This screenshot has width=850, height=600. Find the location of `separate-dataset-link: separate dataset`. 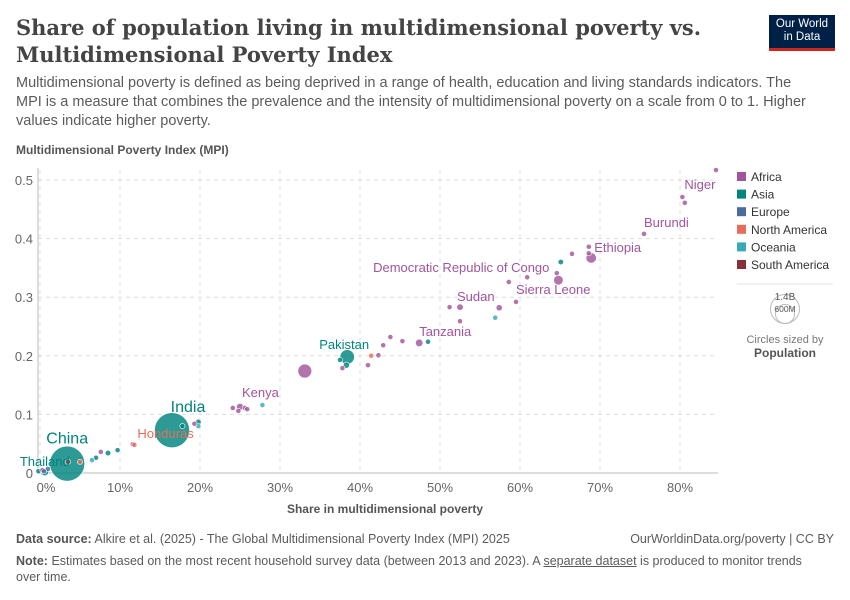

separate-dataset-link: separate dataset is located at coordinates (590, 561).